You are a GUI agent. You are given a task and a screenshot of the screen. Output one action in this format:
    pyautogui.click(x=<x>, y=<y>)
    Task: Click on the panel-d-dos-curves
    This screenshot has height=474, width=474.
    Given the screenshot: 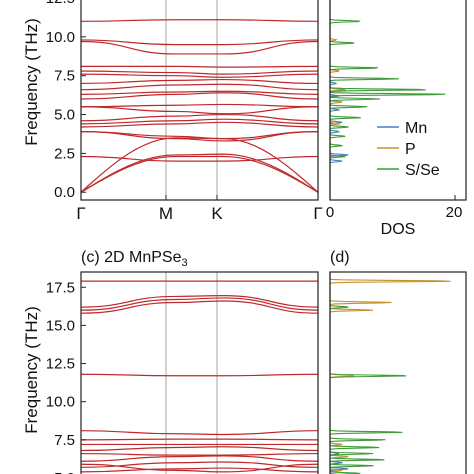 What is the action you would take?
    pyautogui.click(x=390, y=373)
    